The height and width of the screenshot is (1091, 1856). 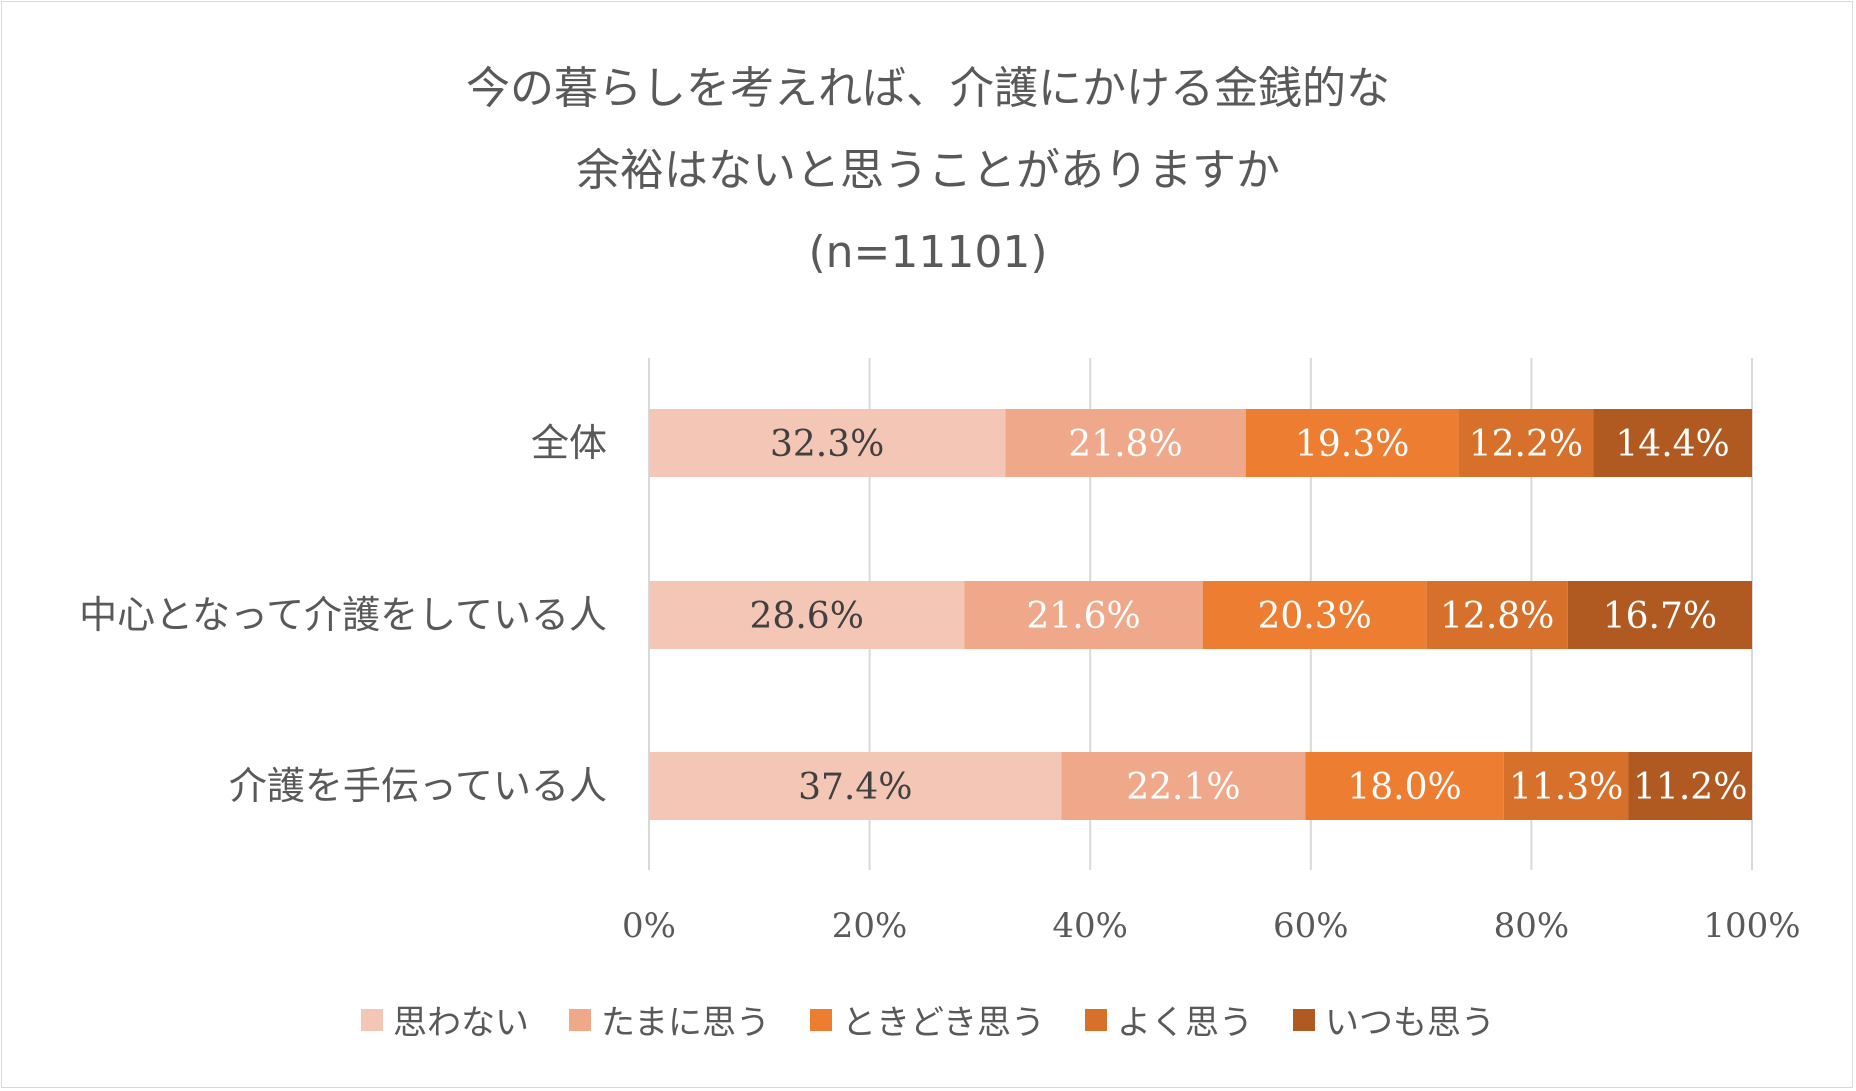 I want to click on data-label: 28.6%, so click(x=807, y=616).